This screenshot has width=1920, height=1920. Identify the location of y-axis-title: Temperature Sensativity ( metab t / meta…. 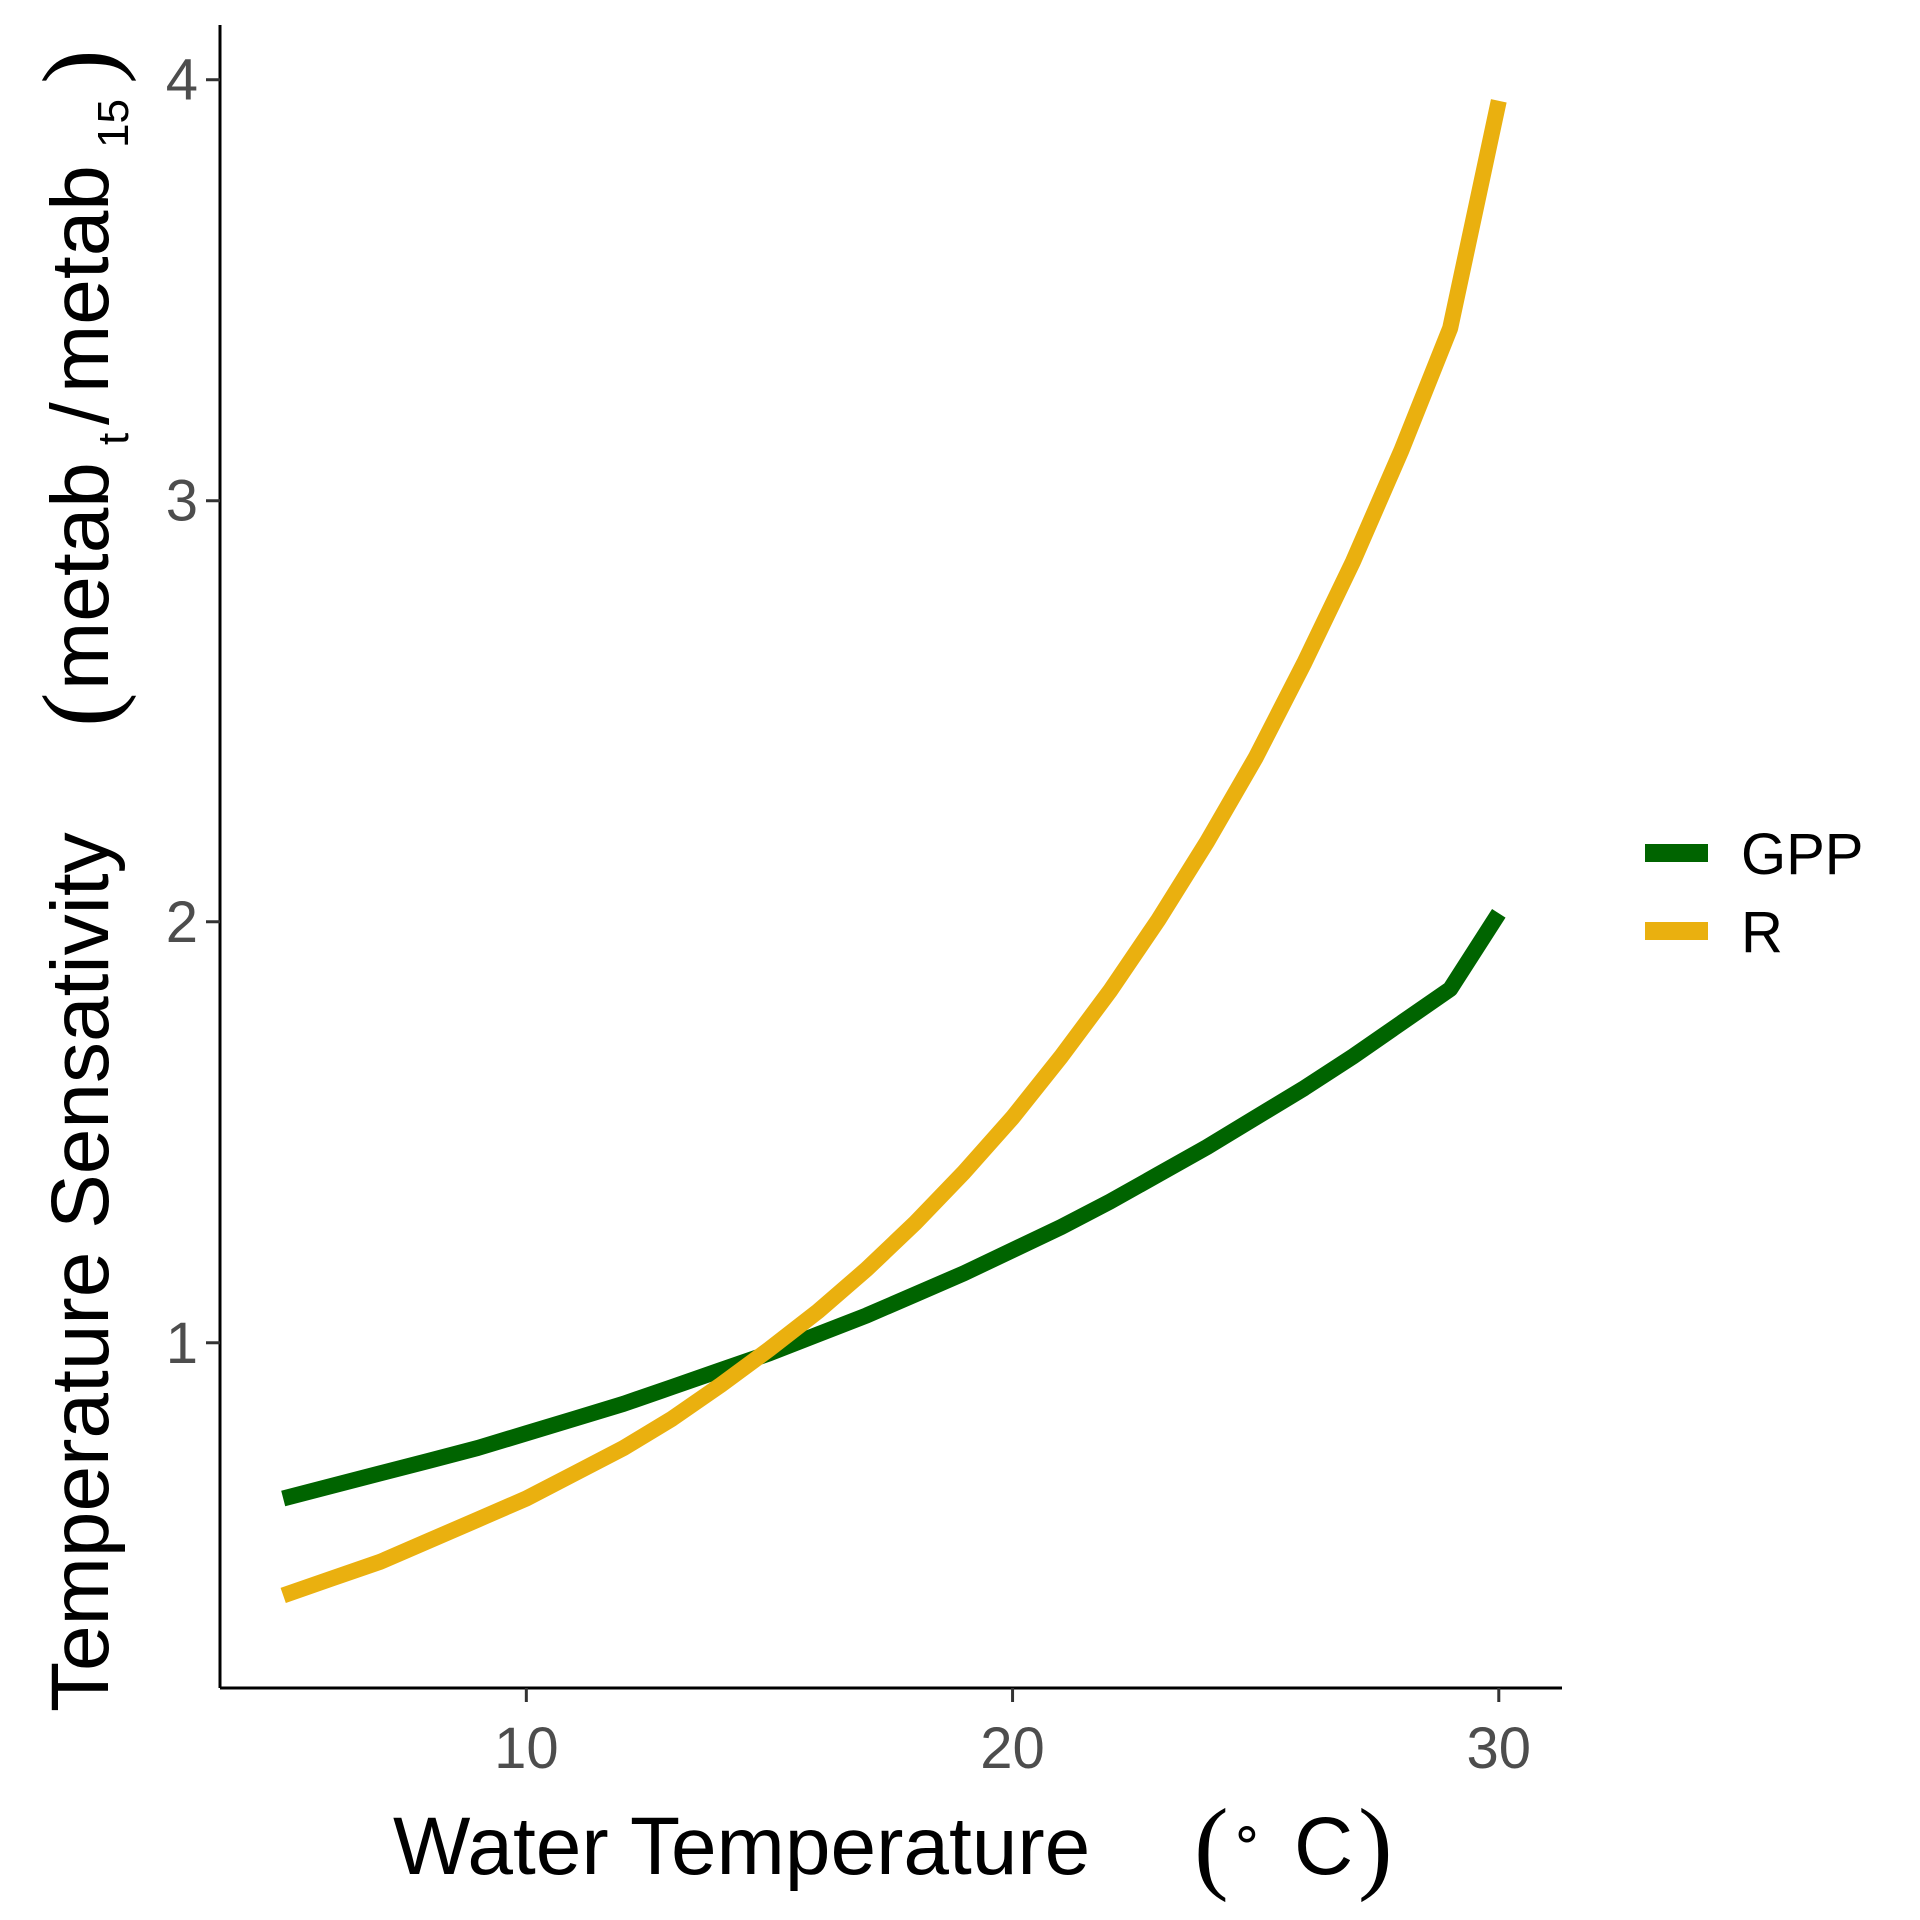
(80, 880).